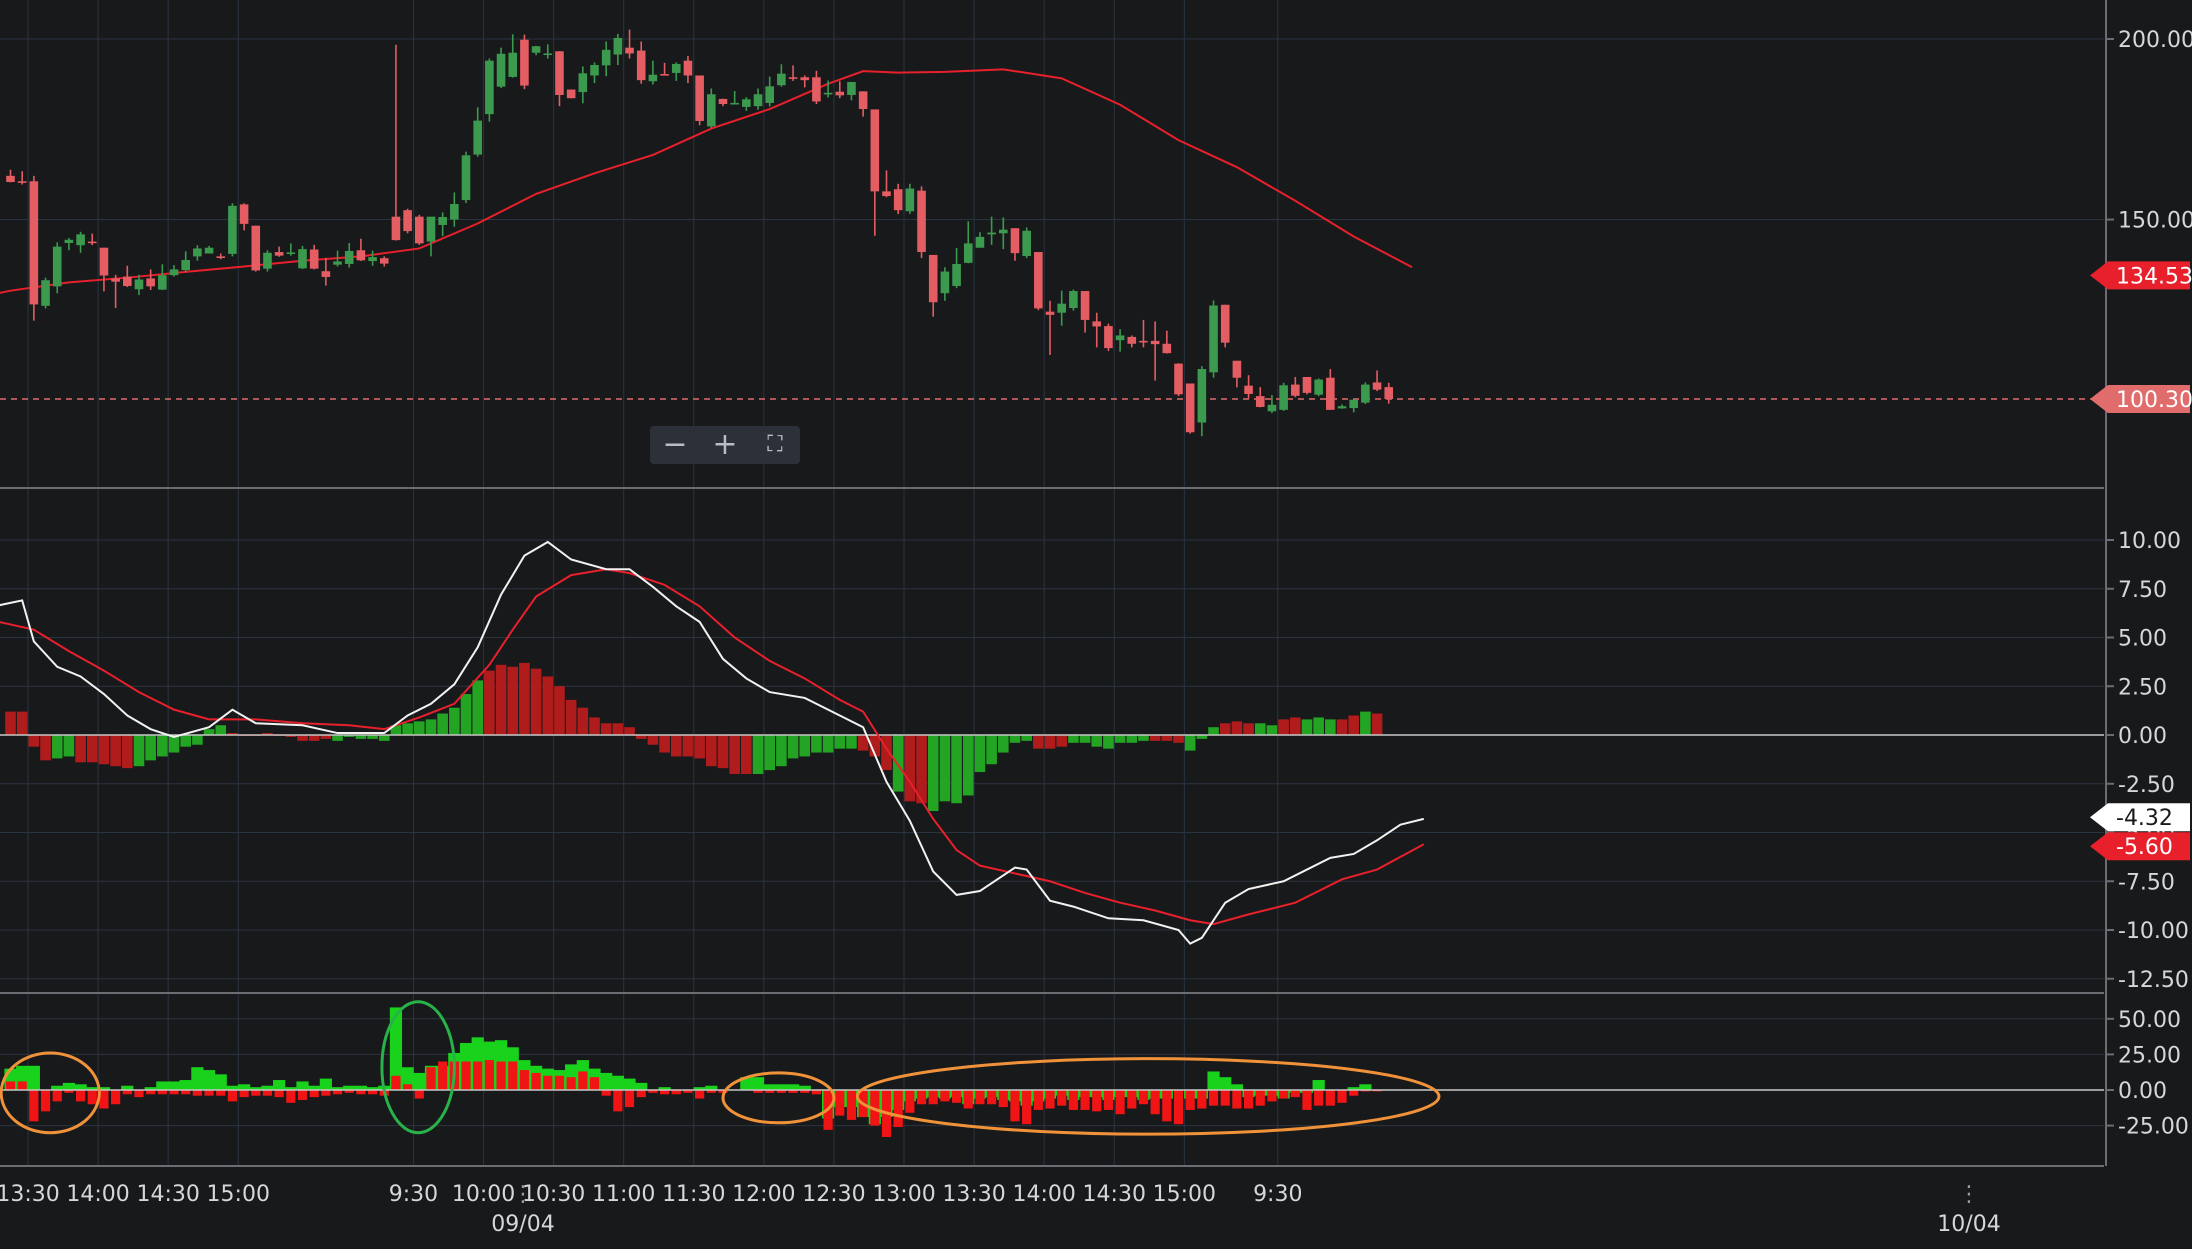  What do you see at coordinates (775, 444) in the screenshot?
I see `fullscreen-button: ⛶` at bounding box center [775, 444].